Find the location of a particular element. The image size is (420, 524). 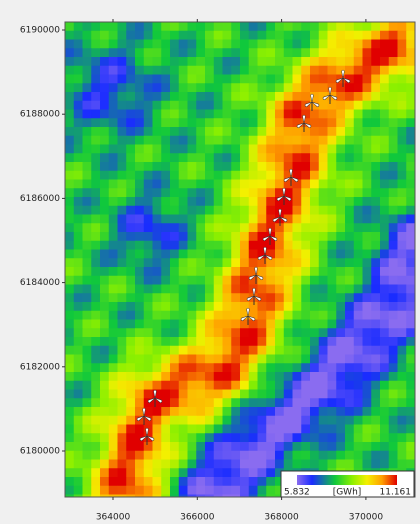

turbine-blade is located at coordinates (250, 298).